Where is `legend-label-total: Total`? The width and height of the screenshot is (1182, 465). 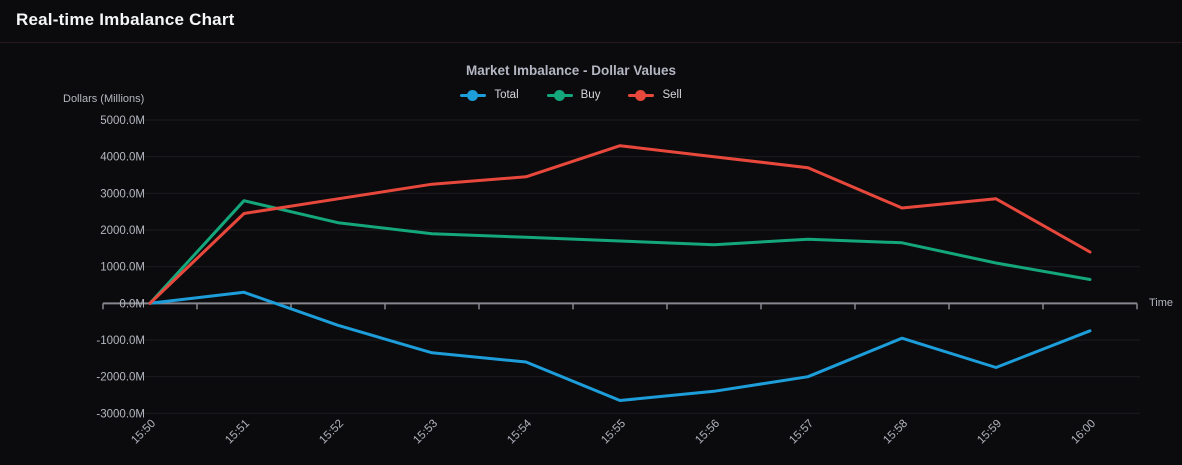
legend-label-total: Total is located at coordinates (506, 95).